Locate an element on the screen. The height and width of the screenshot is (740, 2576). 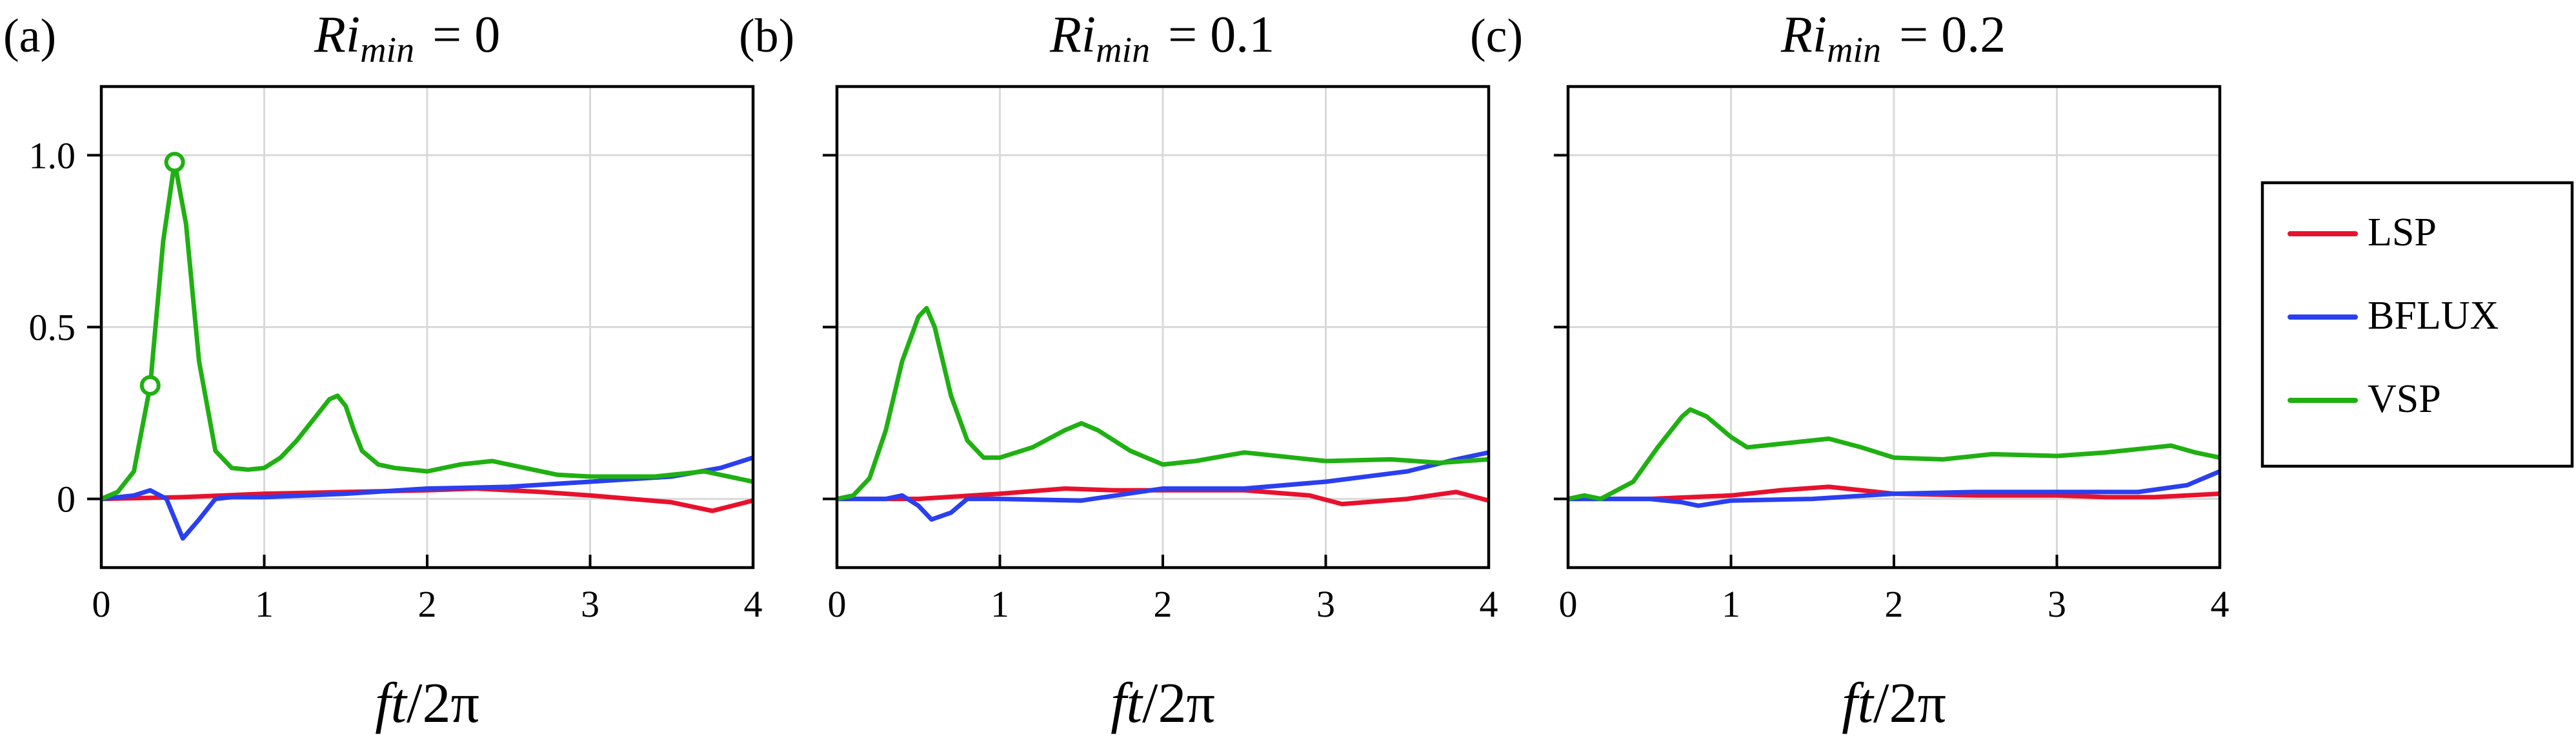
legend-label-lsp: LSP is located at coordinates (2402, 232).